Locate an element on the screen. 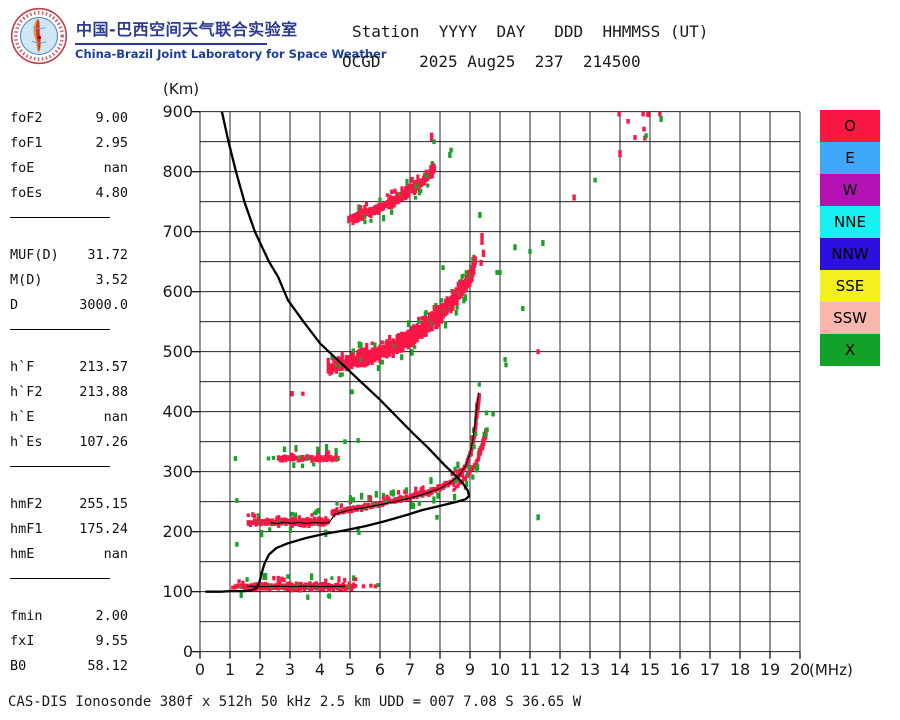 The image size is (900, 720). legend-item-SSE: SSE is located at coordinates (850, 286).